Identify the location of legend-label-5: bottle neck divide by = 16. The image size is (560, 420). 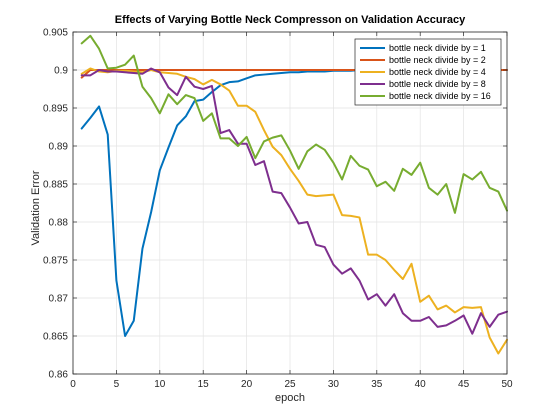
(440, 96).